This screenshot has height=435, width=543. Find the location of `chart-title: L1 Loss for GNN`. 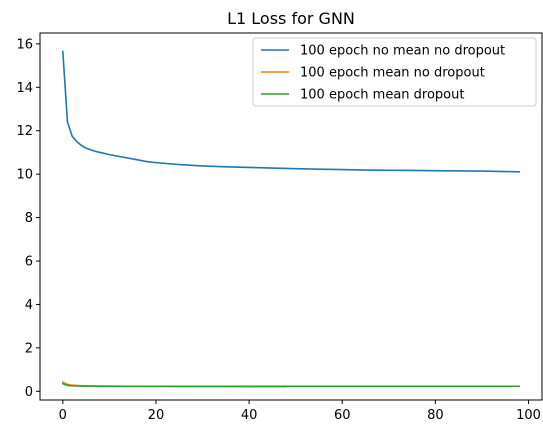

chart-title: L1 Loss for GNN is located at coordinates (291, 18).